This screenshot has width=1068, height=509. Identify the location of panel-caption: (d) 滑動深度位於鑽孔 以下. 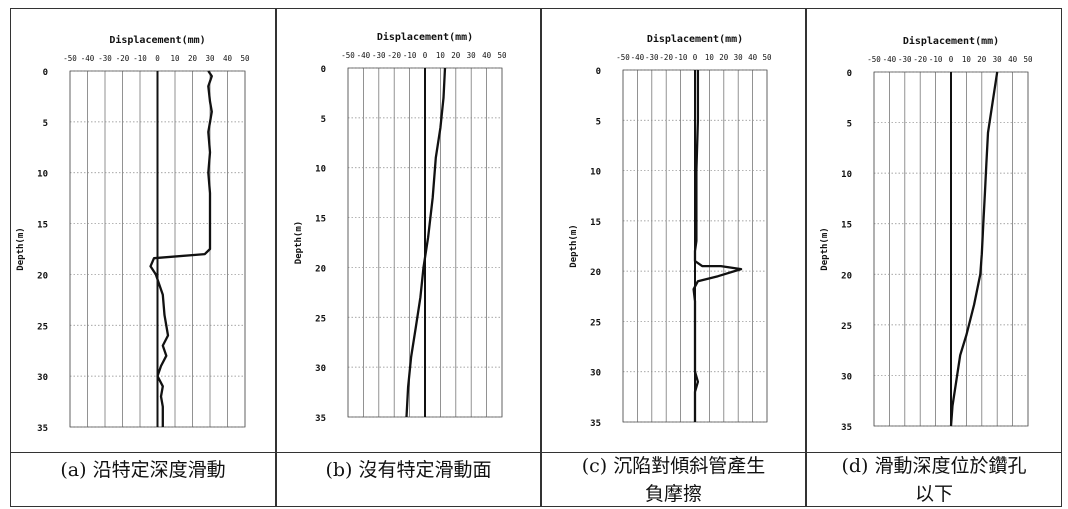
(934, 480).